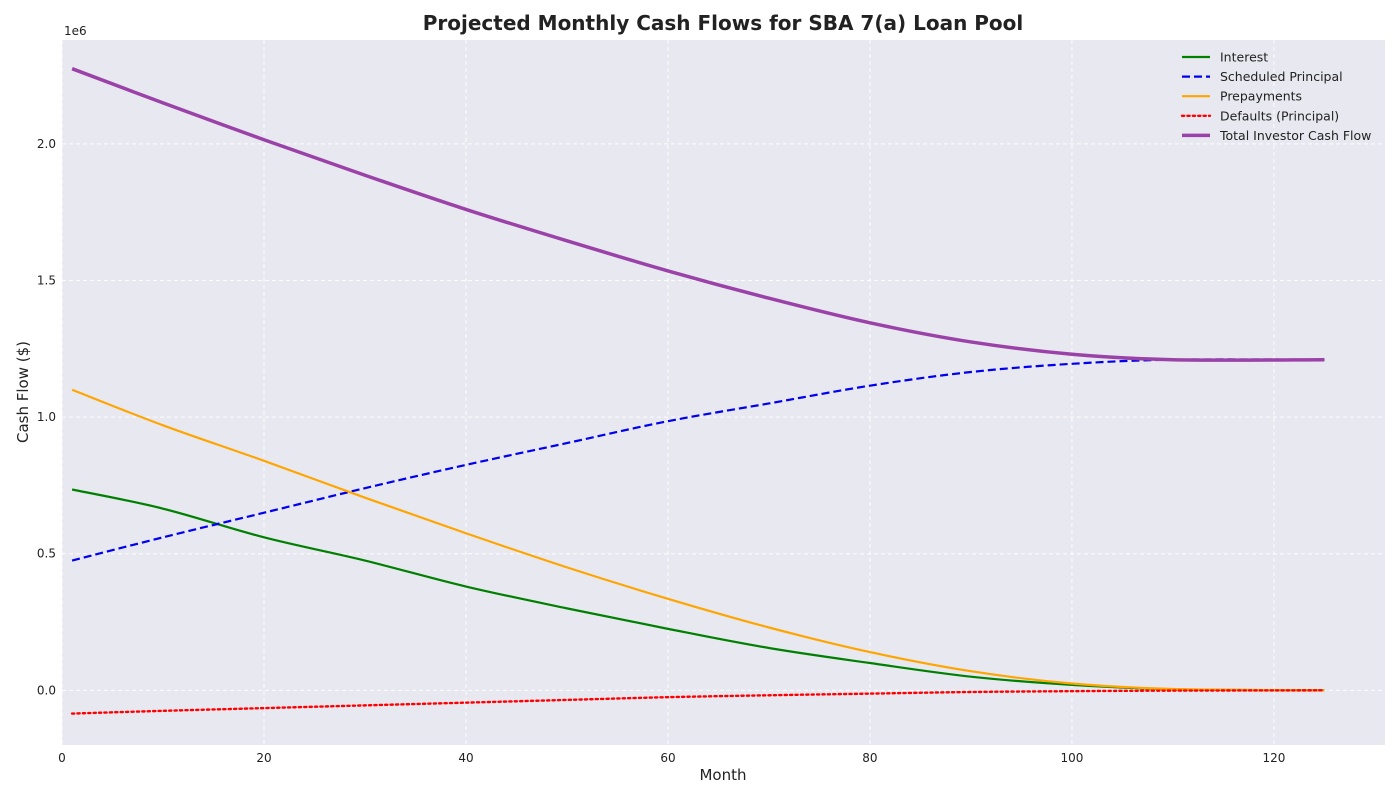 This screenshot has height=800, width=1400. Describe the element at coordinates (46, 280) in the screenshot. I see `y-tick-label: 1.5` at that location.